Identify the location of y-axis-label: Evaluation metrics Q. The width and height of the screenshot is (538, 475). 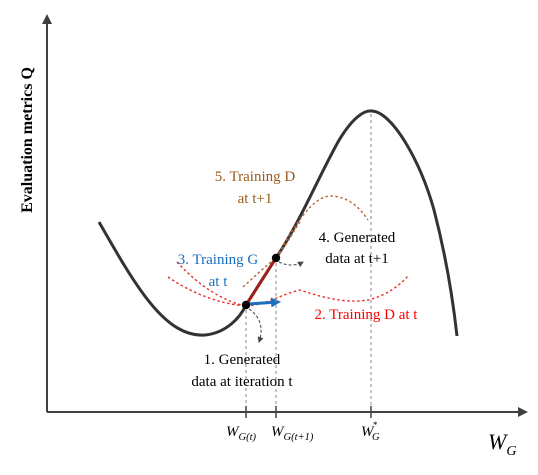
(27, 140).